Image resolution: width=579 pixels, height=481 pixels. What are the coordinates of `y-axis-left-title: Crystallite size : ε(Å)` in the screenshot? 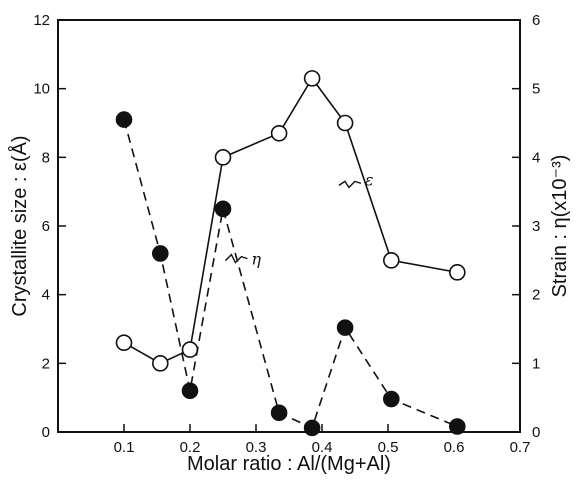 It's located at (19, 225).